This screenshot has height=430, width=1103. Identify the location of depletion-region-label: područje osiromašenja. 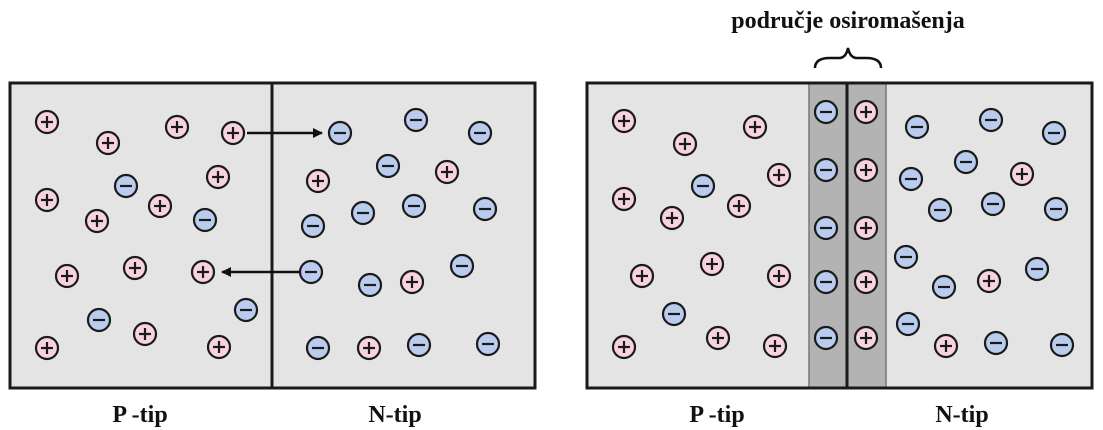
(848, 21).